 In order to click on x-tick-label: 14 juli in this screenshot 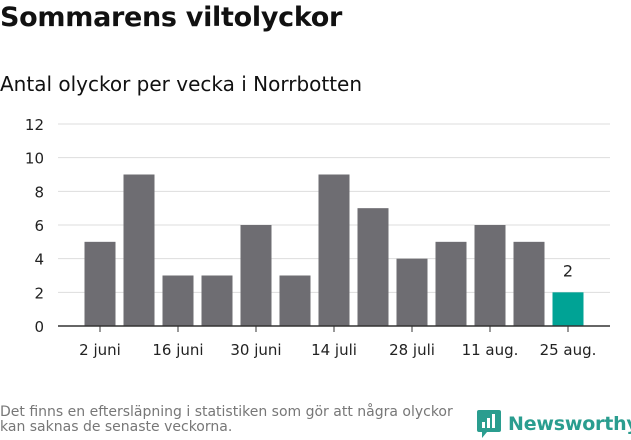, I will do `click(334, 350)`.